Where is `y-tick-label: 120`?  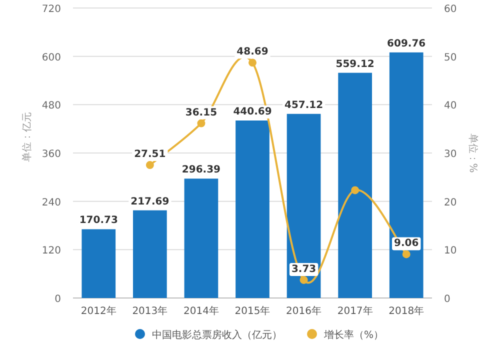 y-tick-label: 120 is located at coordinates (51, 251).